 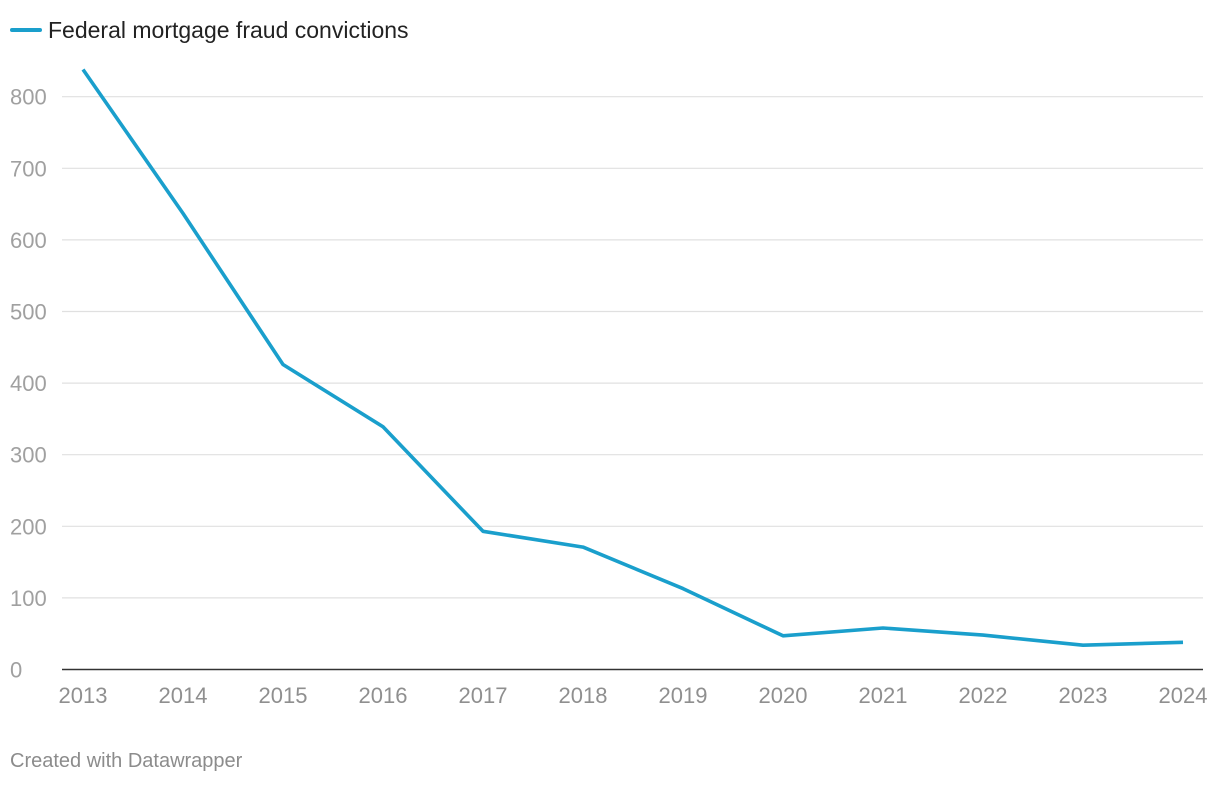 I want to click on x-tick-label: 2023, so click(x=1083, y=695).